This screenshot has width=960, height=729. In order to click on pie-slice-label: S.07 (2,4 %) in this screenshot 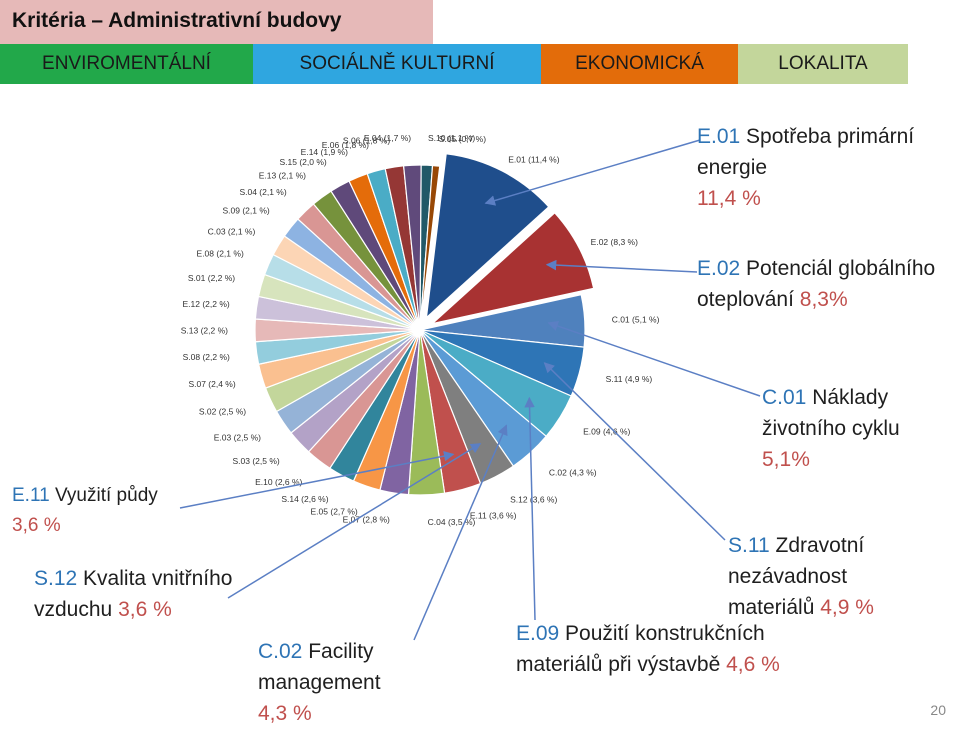, I will do `click(211, 384)`.